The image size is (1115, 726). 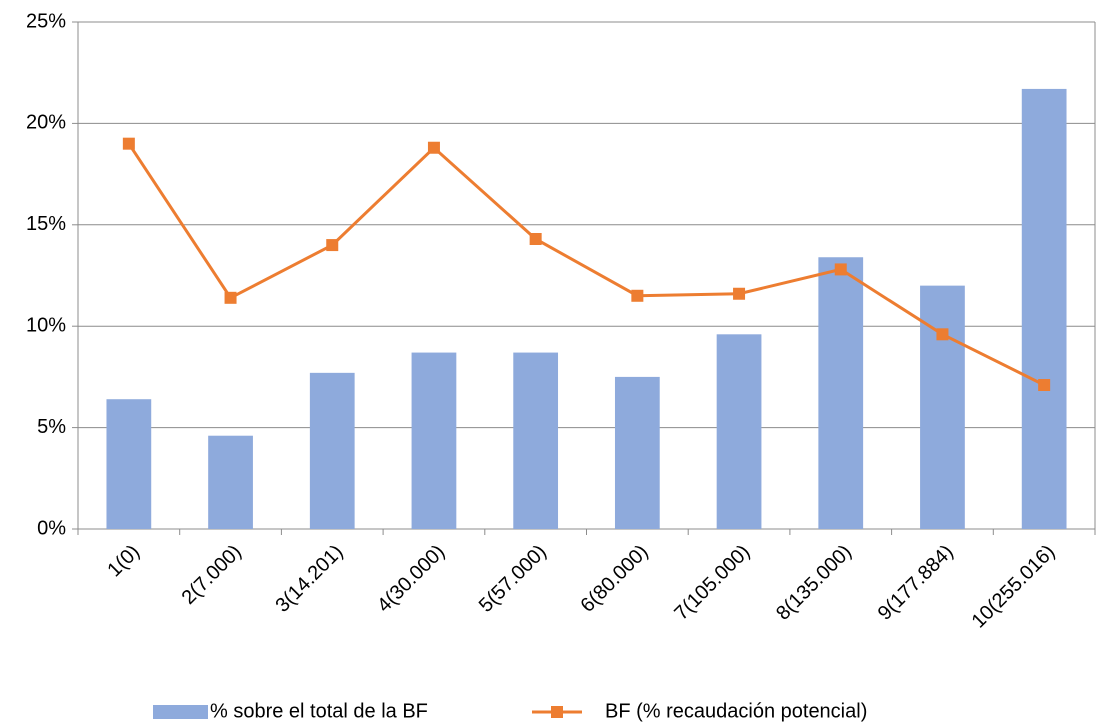 What do you see at coordinates (1014, 587) in the screenshot?
I see `x-tick-label: 10(255.016)` at bounding box center [1014, 587].